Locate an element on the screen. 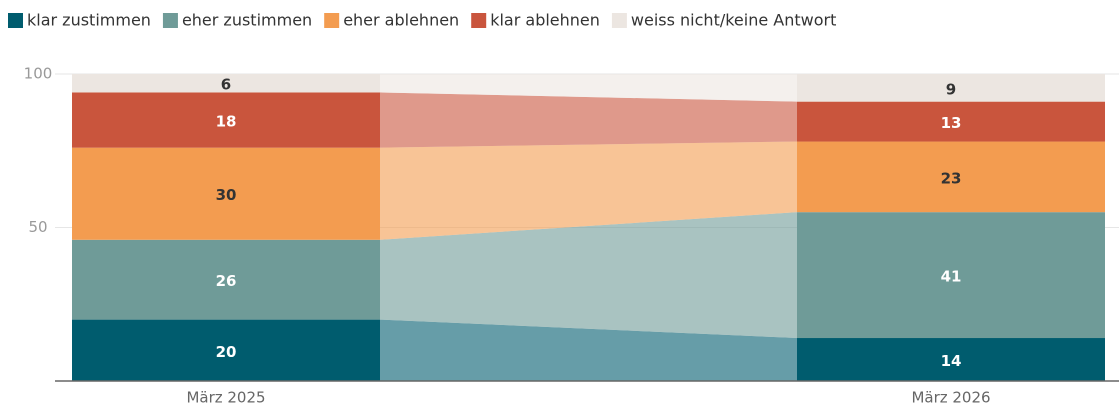  y-tick-label: 50 is located at coordinates (37, 227).